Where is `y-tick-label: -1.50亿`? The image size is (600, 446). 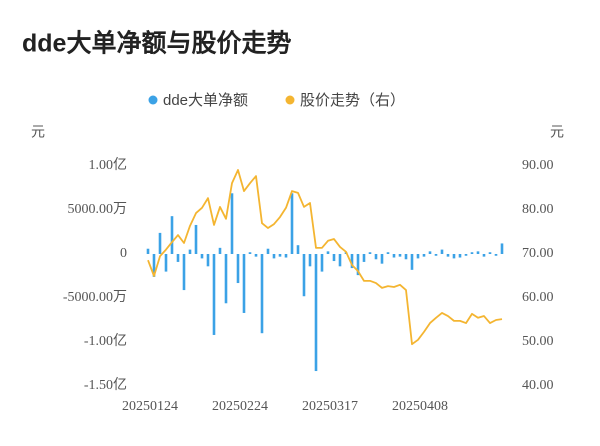
y-tick-label: -1.50亿 is located at coordinates (105, 385).